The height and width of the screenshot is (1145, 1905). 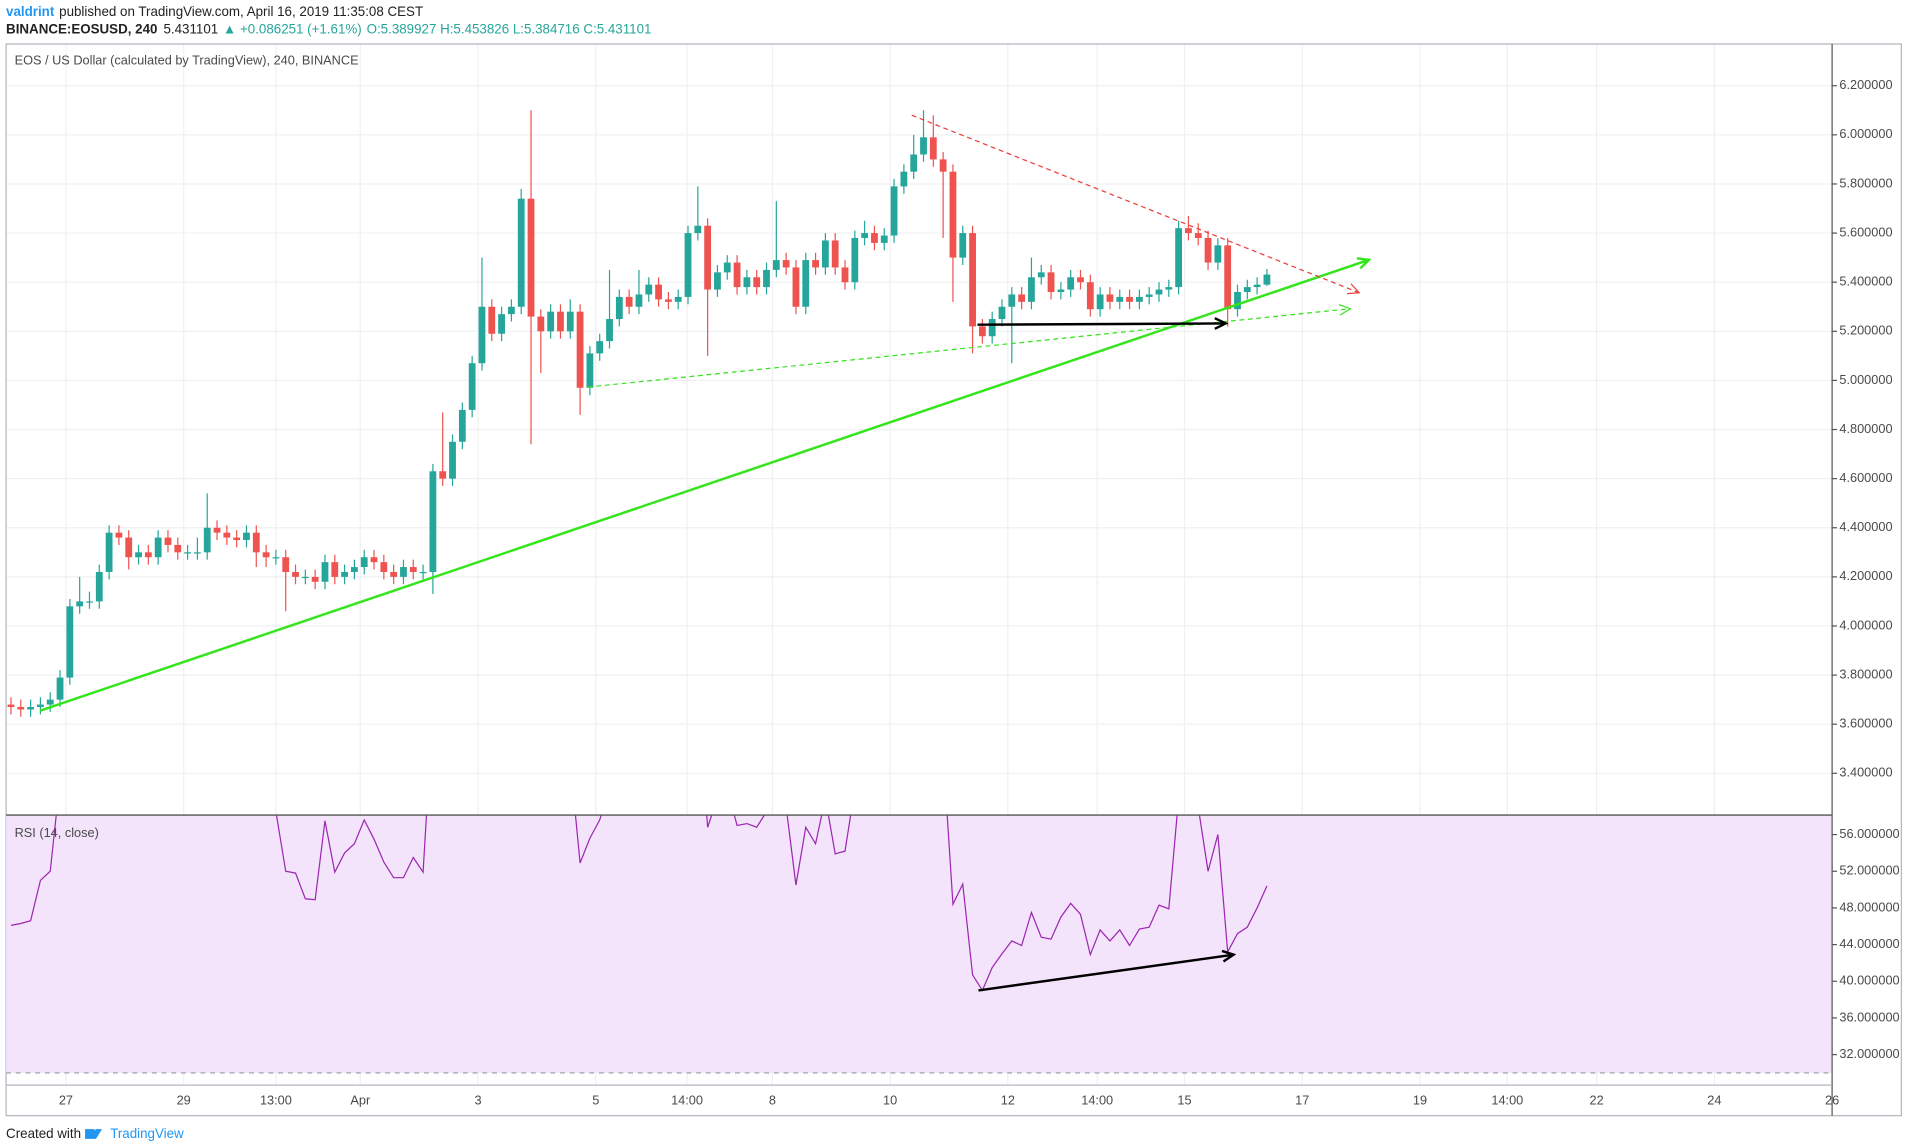 What do you see at coordinates (1865, 182) in the screenshot?
I see `y-tick-label: 5.800000` at bounding box center [1865, 182].